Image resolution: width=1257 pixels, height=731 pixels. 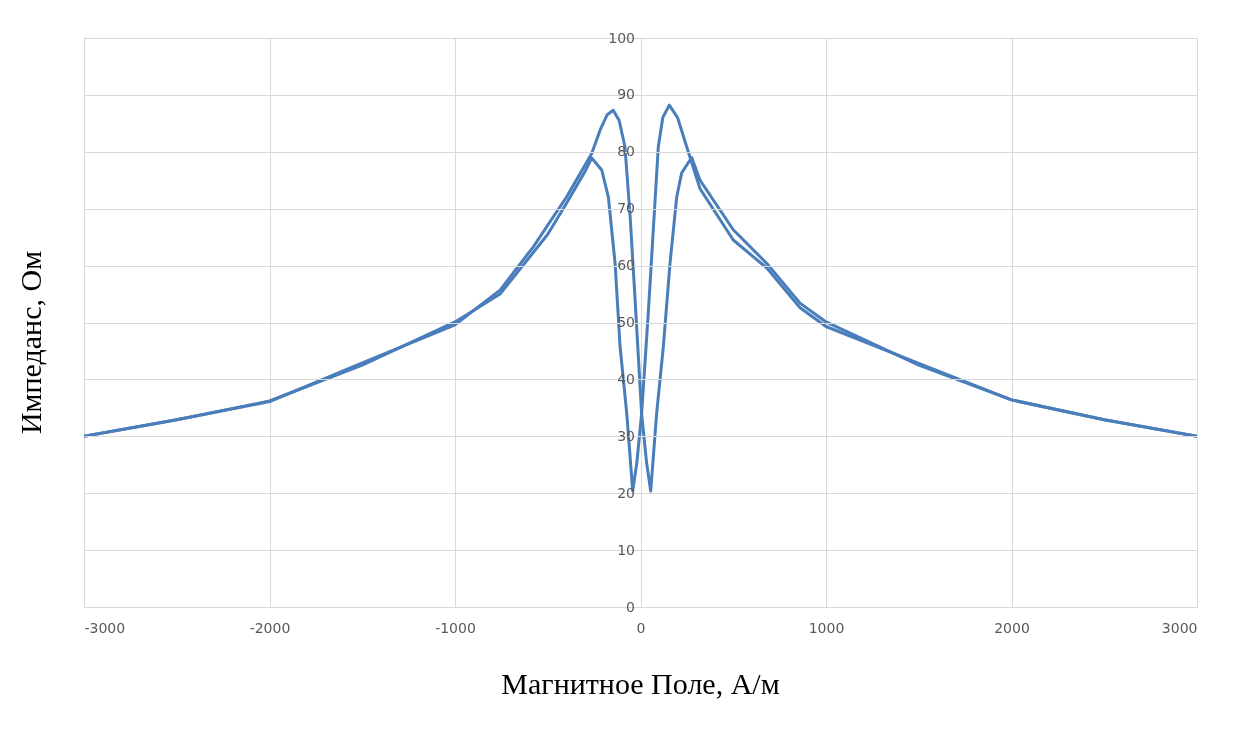 What do you see at coordinates (626, 492) in the screenshot?
I see `y-tick-label: 20` at bounding box center [626, 492].